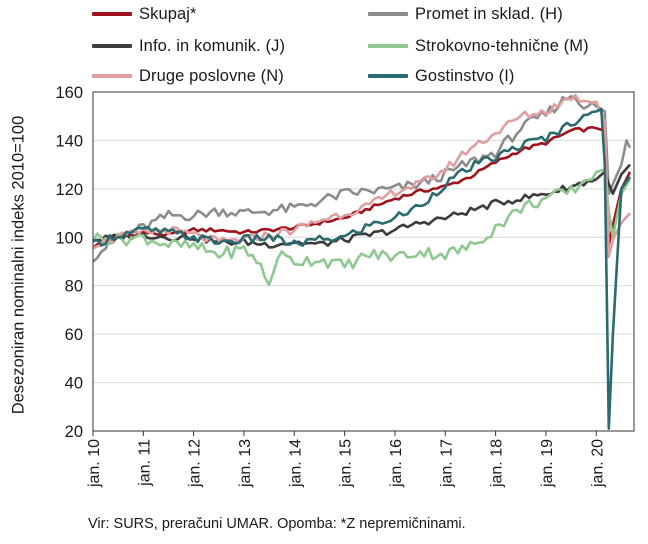 This screenshot has width=648, height=544. Describe the element at coordinates (94, 463) in the screenshot. I see `x-tick-label: jan. 10` at that location.